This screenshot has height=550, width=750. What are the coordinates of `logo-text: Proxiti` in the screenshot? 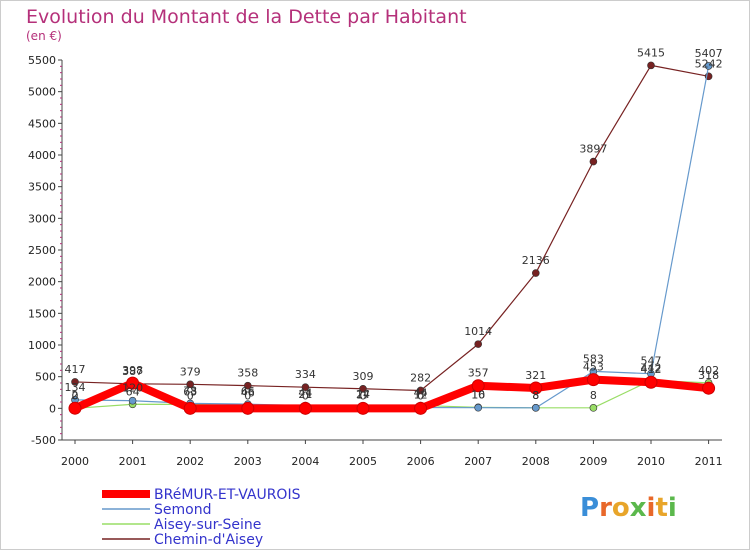 It's located at (628, 508).